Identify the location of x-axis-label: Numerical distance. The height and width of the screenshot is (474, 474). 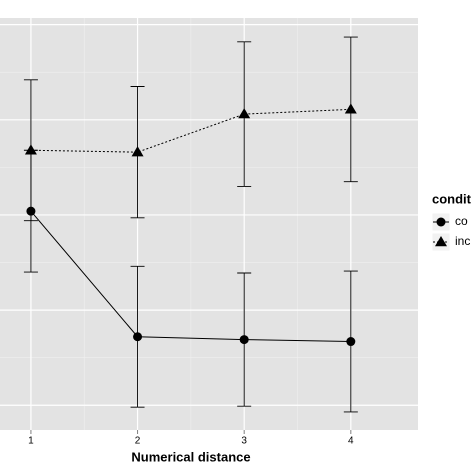
(190, 456).